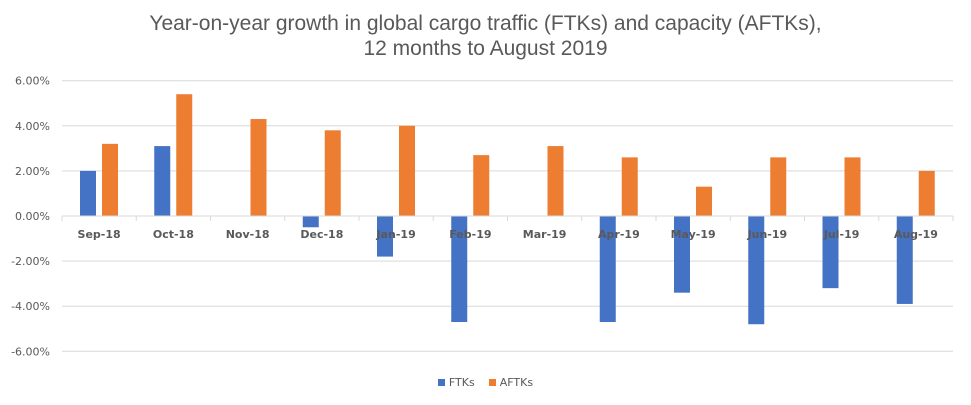 The width and height of the screenshot is (971, 405). I want to click on y-tick-label: 4.00%, so click(32, 126).